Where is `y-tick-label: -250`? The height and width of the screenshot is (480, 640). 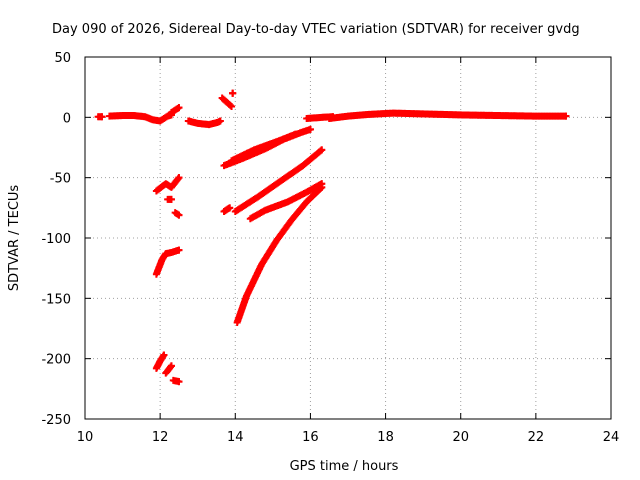
y-tick-label: -250 is located at coordinates (56, 420).